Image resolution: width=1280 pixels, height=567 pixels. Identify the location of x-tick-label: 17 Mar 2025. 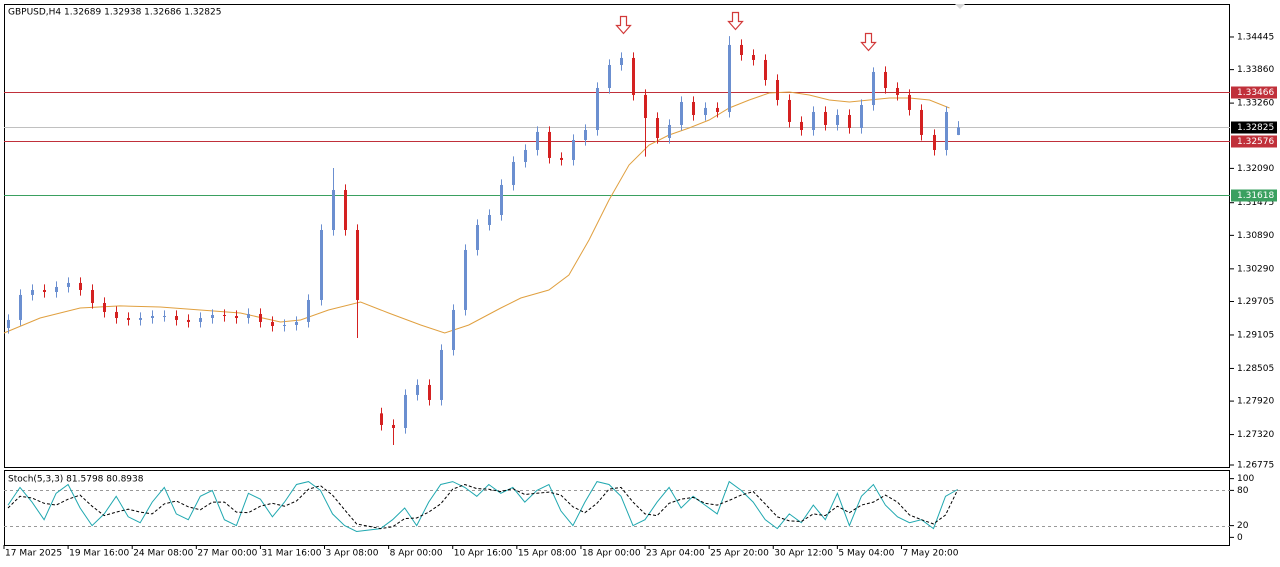
(33, 554).